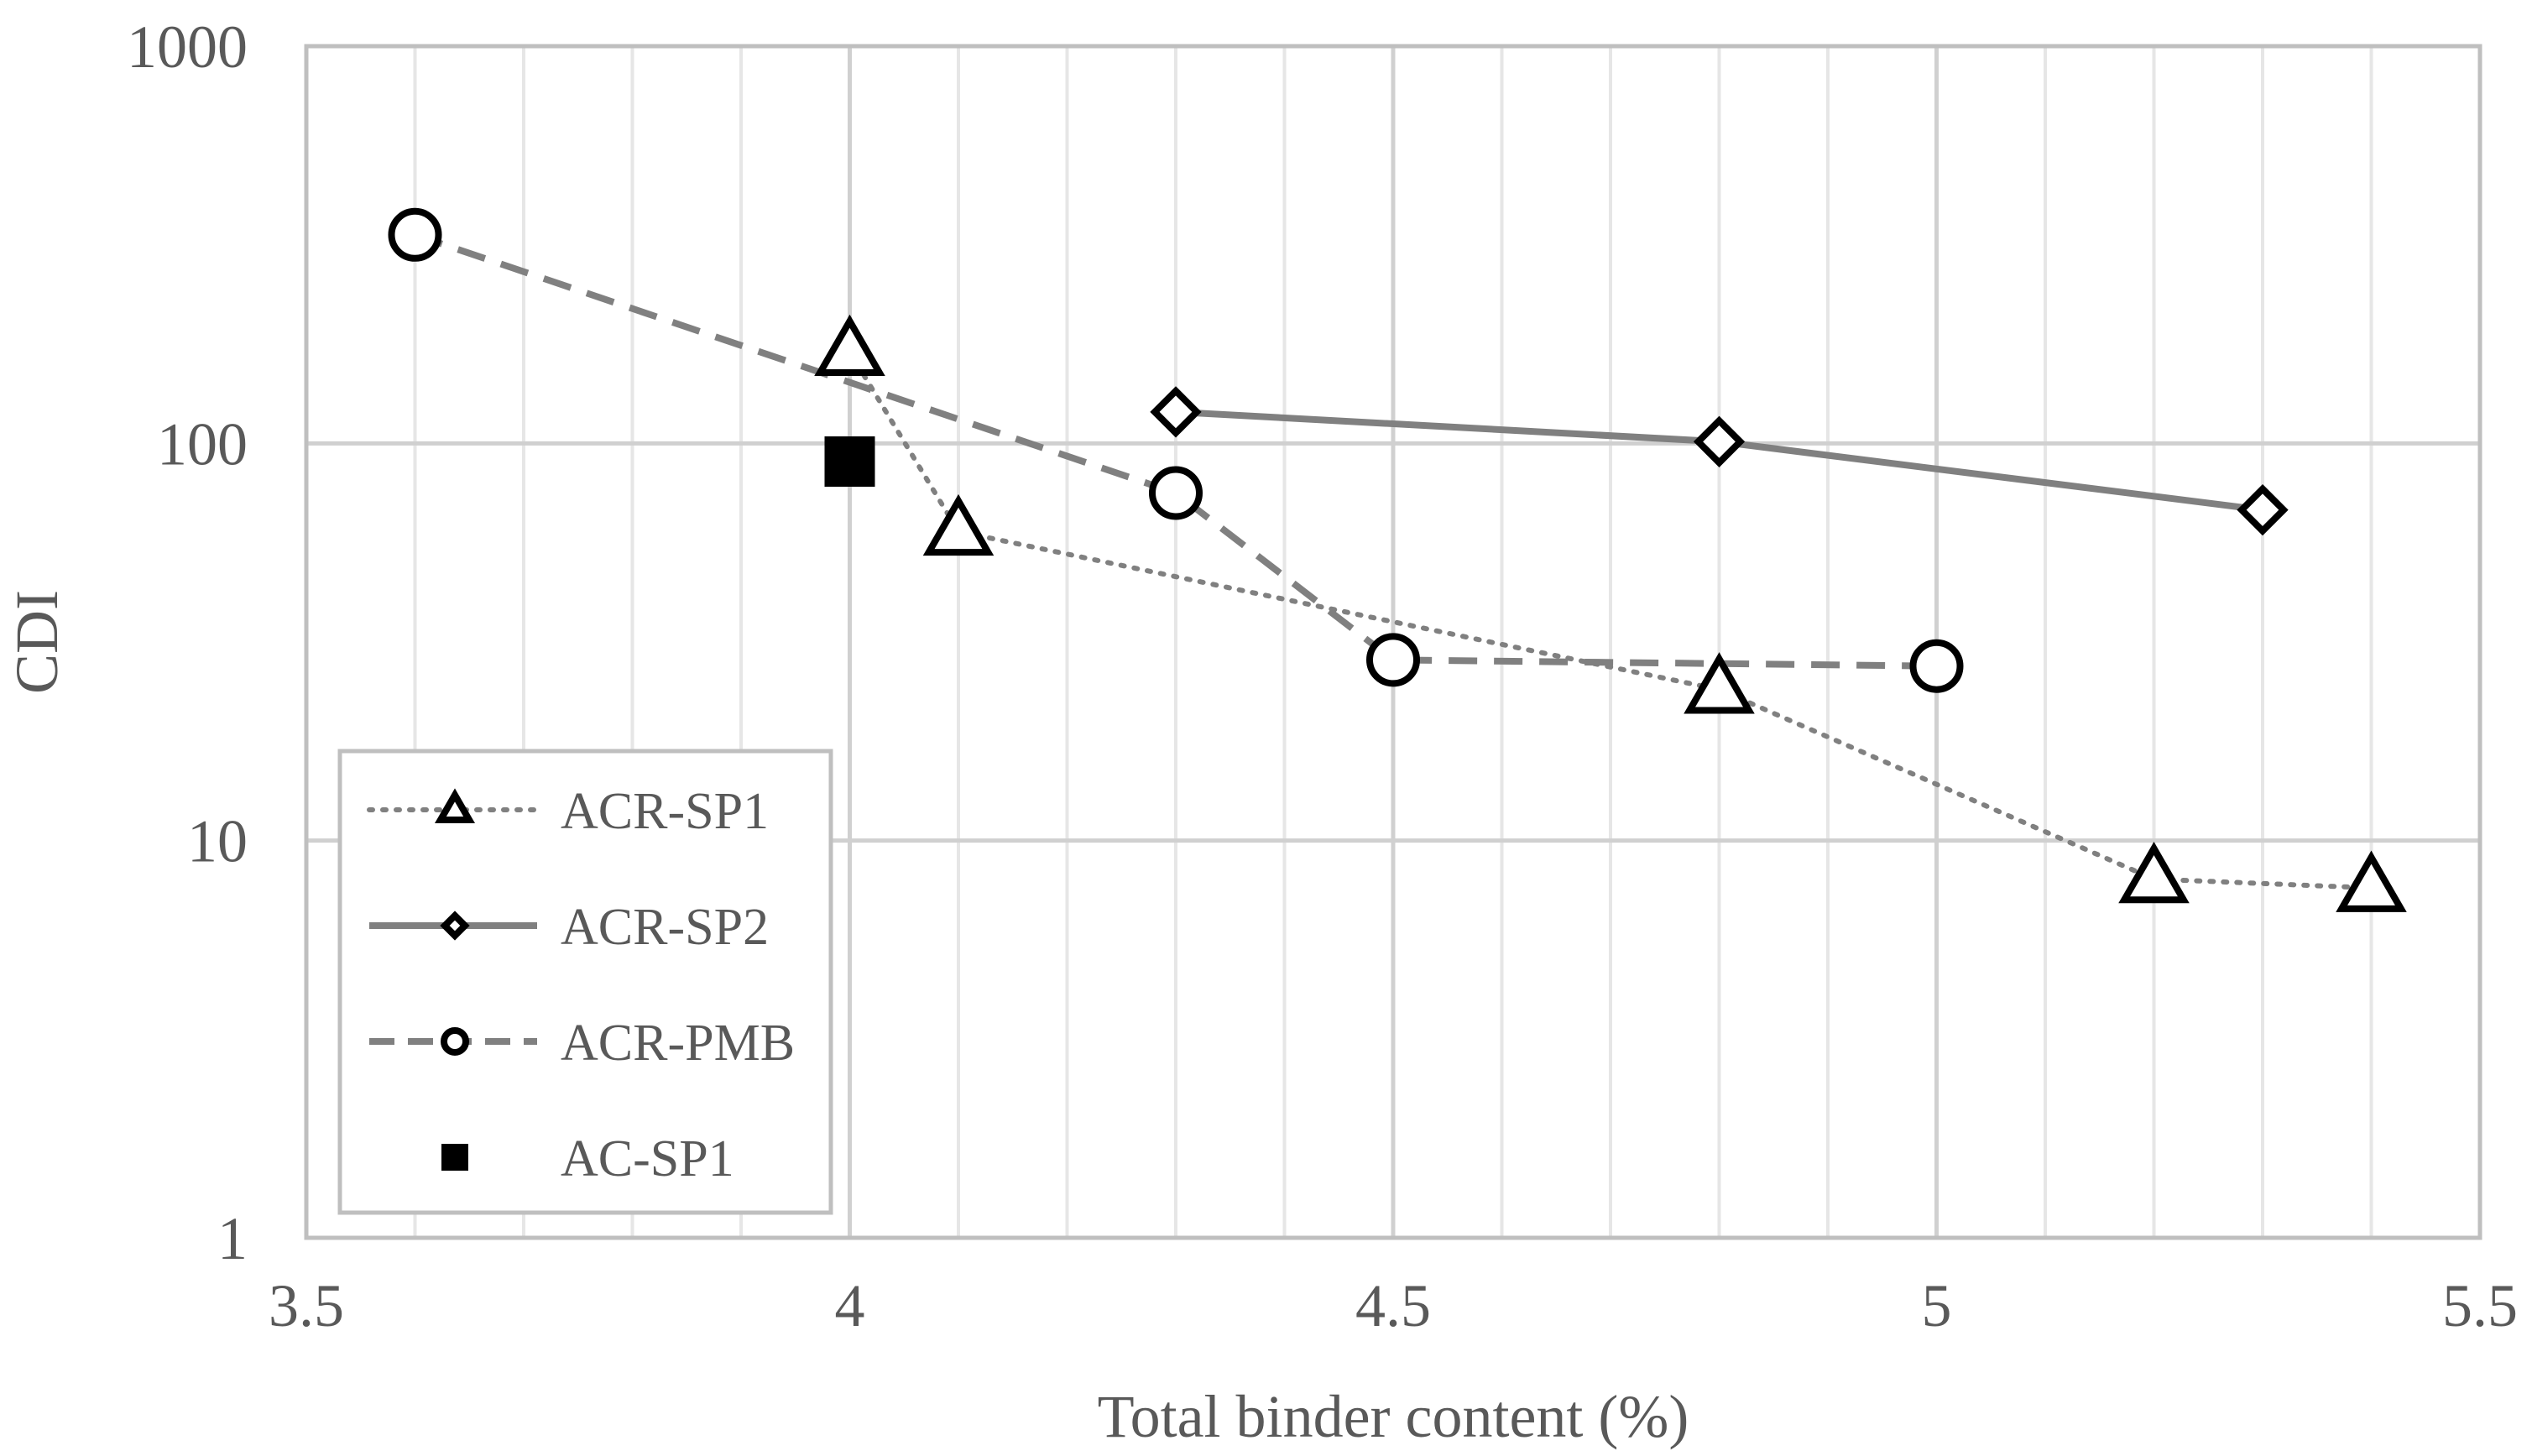 This screenshot has width=2532, height=1456. Describe the element at coordinates (678, 1043) in the screenshot. I see `legend-label: ACR-PMB` at that location.